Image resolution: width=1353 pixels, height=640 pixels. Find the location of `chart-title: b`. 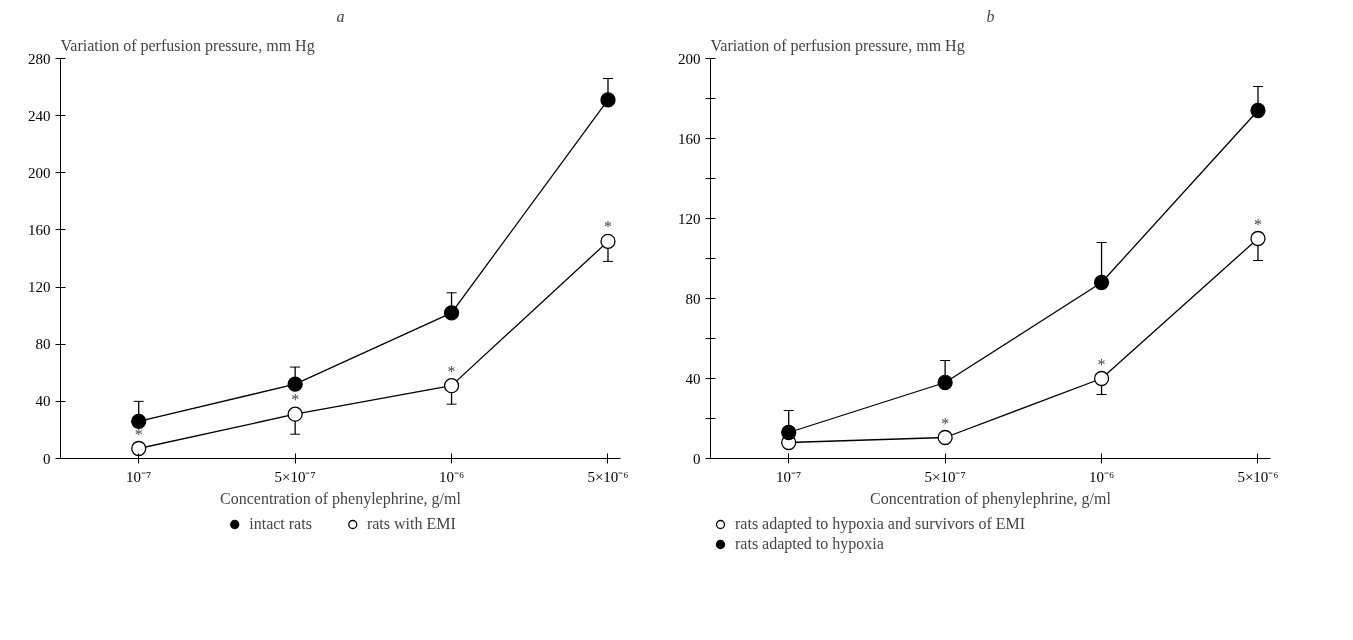

chart-title: b is located at coordinates (990, 16).